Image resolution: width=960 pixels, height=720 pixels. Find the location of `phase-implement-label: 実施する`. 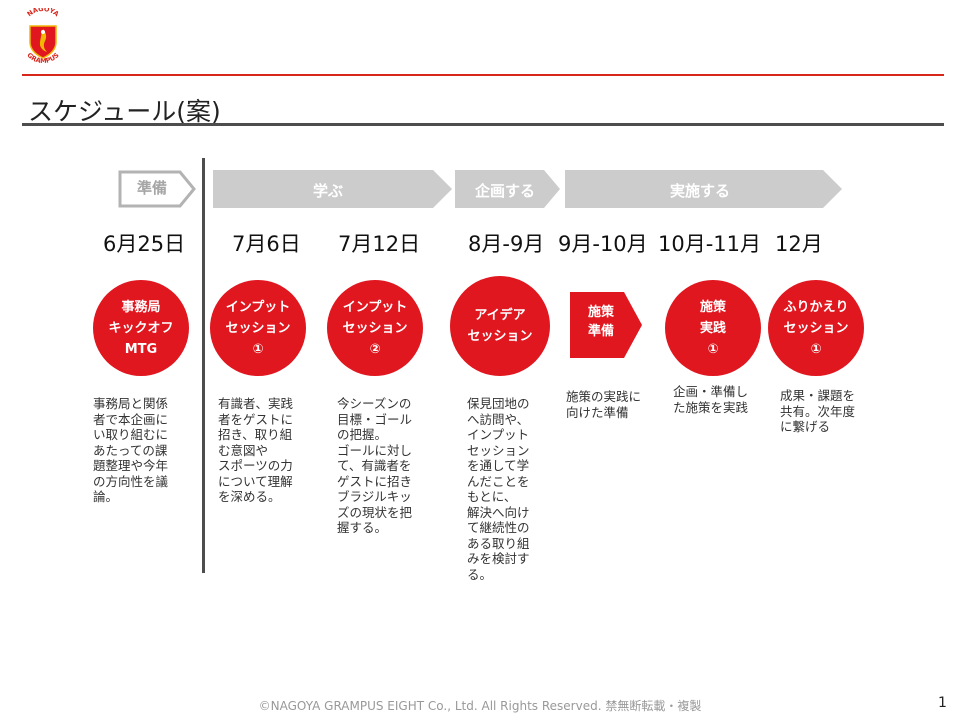

phase-implement-label: 実施する is located at coordinates (699, 191).